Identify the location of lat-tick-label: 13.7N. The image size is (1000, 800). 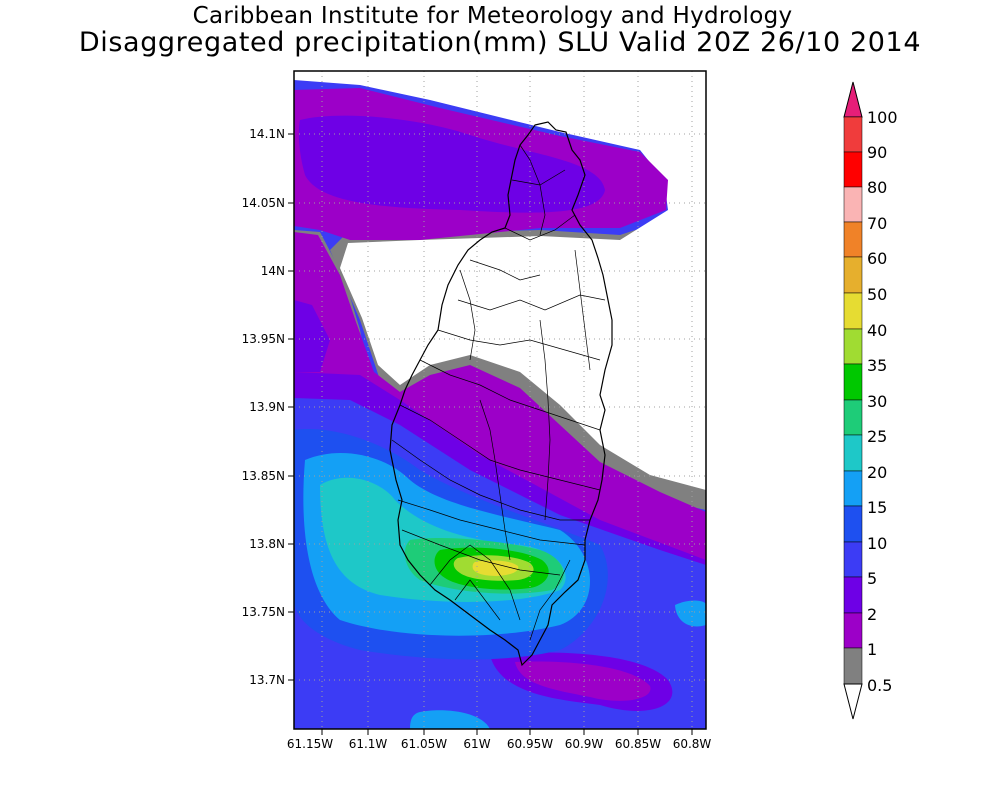
(267, 680).